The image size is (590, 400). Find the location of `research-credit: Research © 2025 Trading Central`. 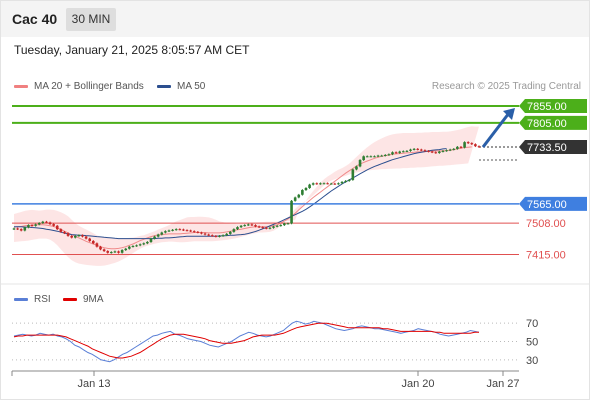

research-credit: Research © 2025 Trading Central is located at coordinates (506, 86).